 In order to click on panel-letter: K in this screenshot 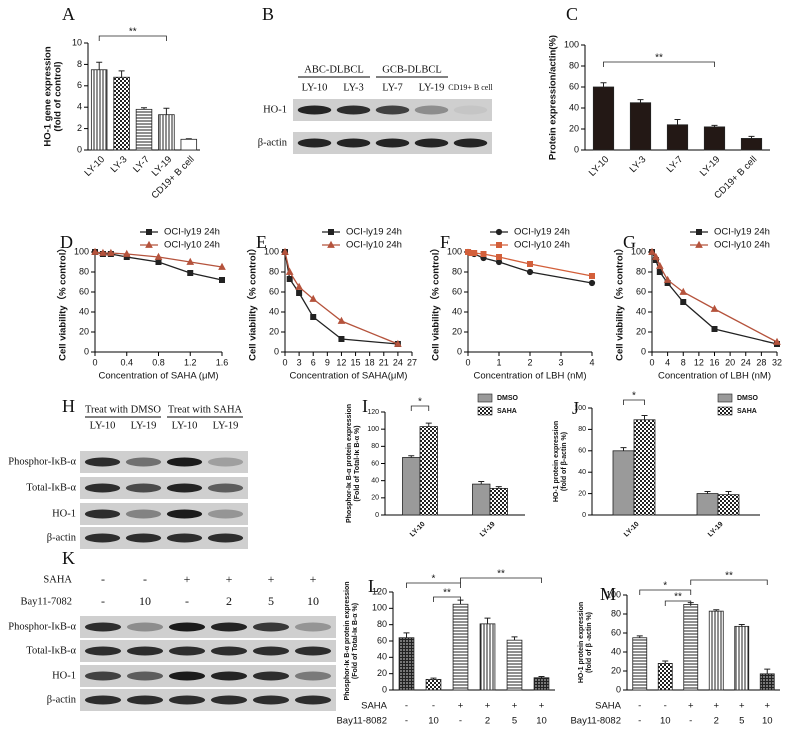, I will do `click(68, 558)`.